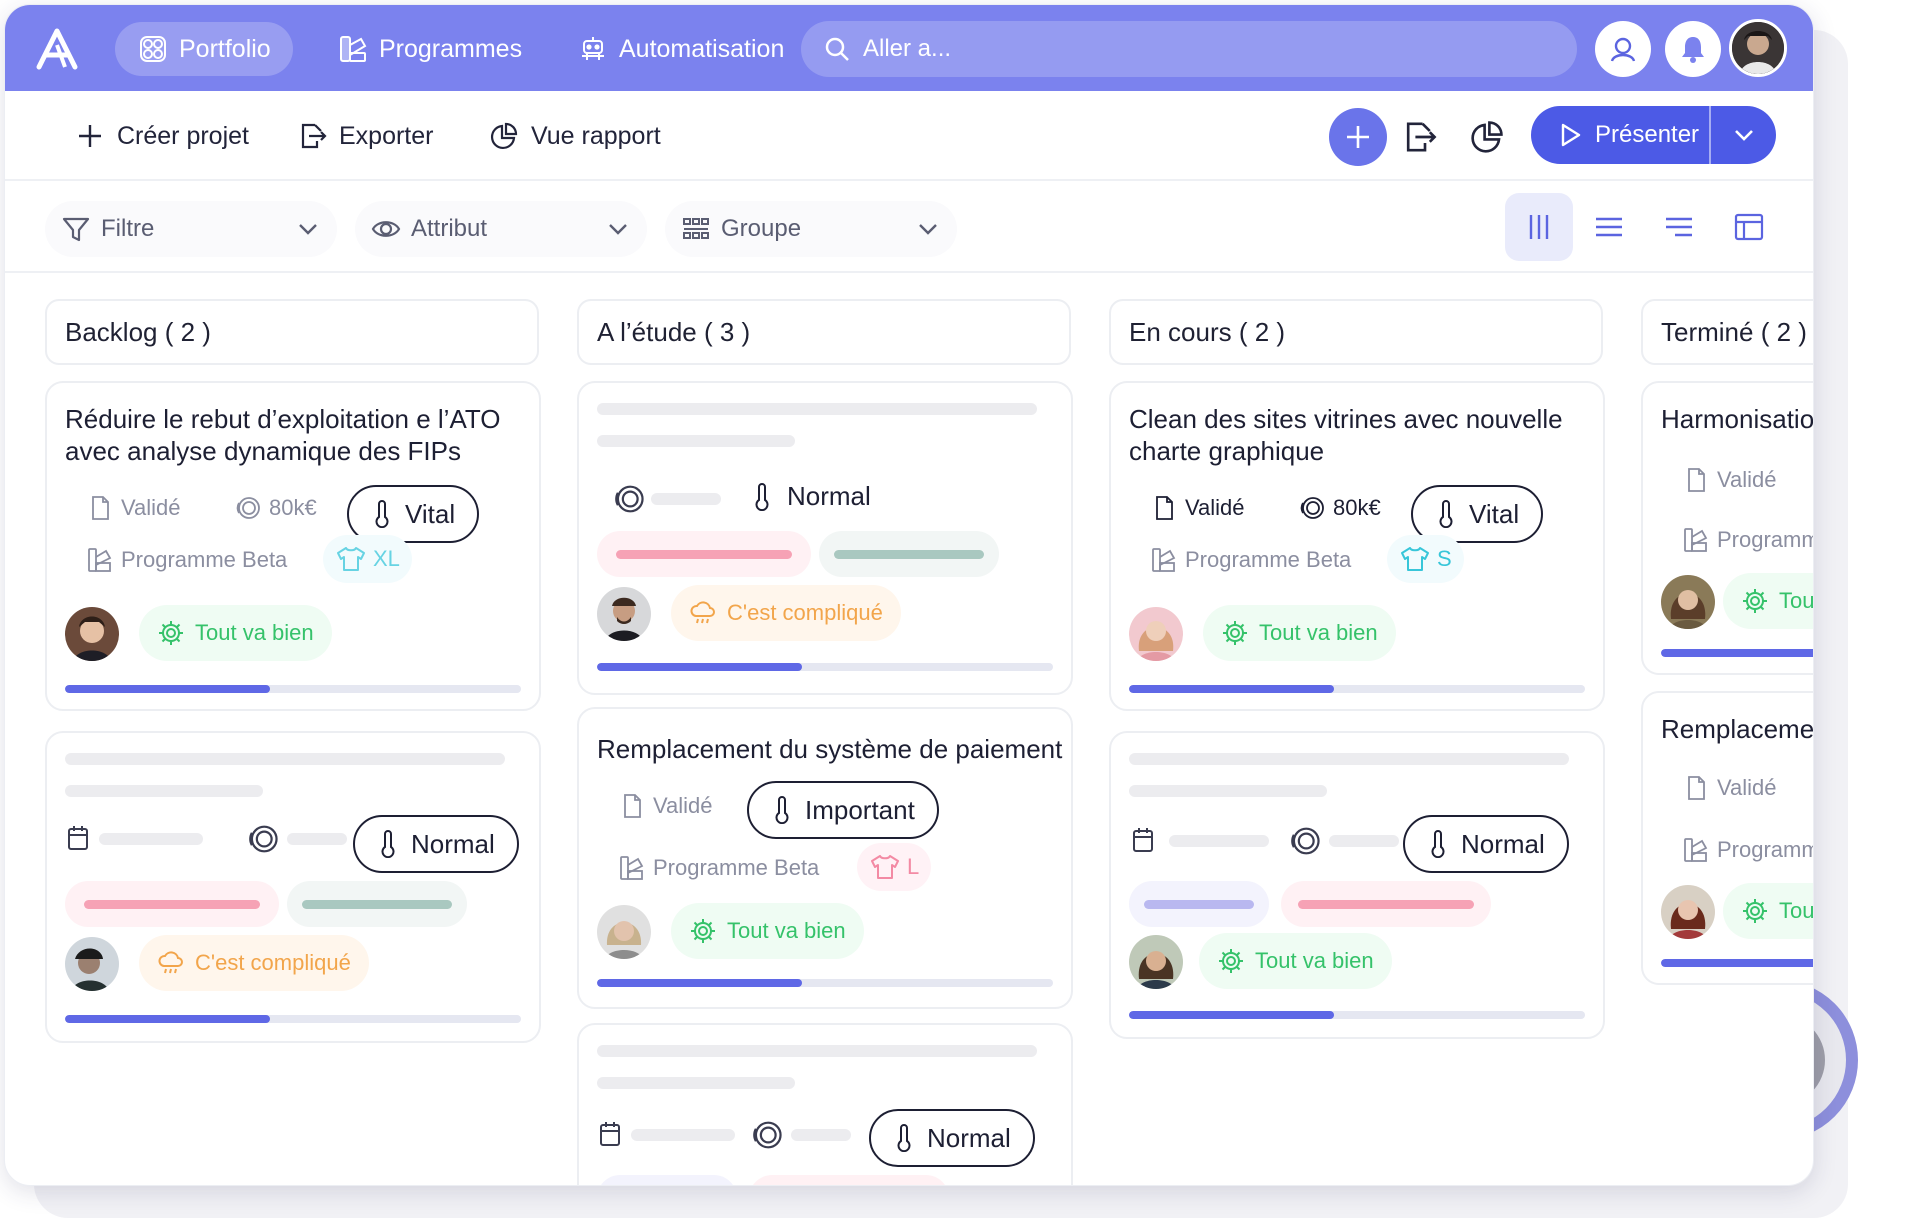  What do you see at coordinates (837, 49) in the screenshot?
I see `search-icon` at bounding box center [837, 49].